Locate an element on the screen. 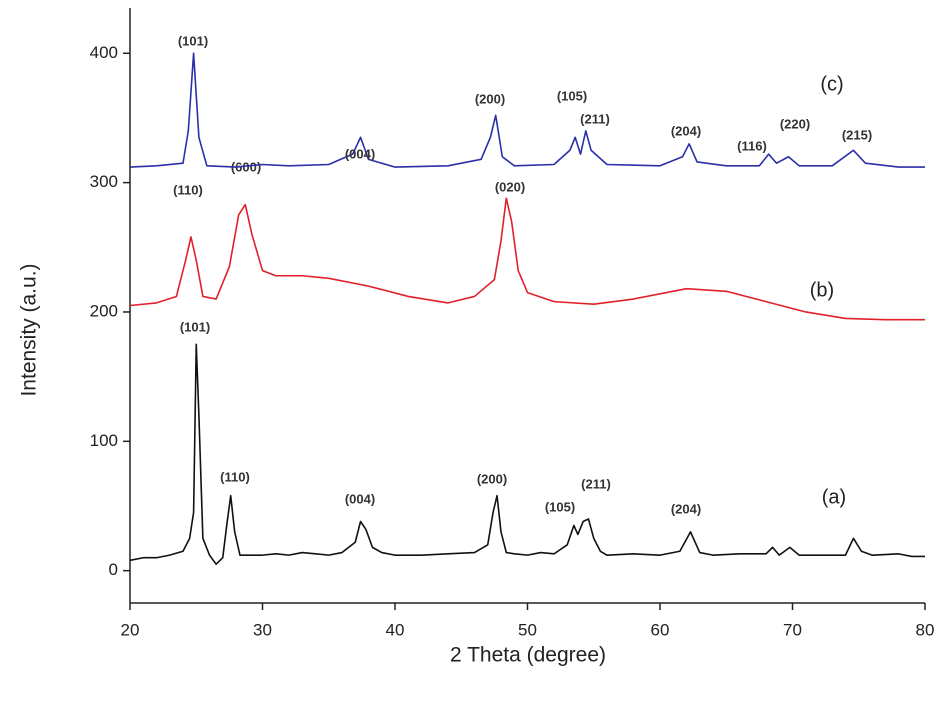 The width and height of the screenshot is (942, 707). y-tick-label: 200 is located at coordinates (104, 310).